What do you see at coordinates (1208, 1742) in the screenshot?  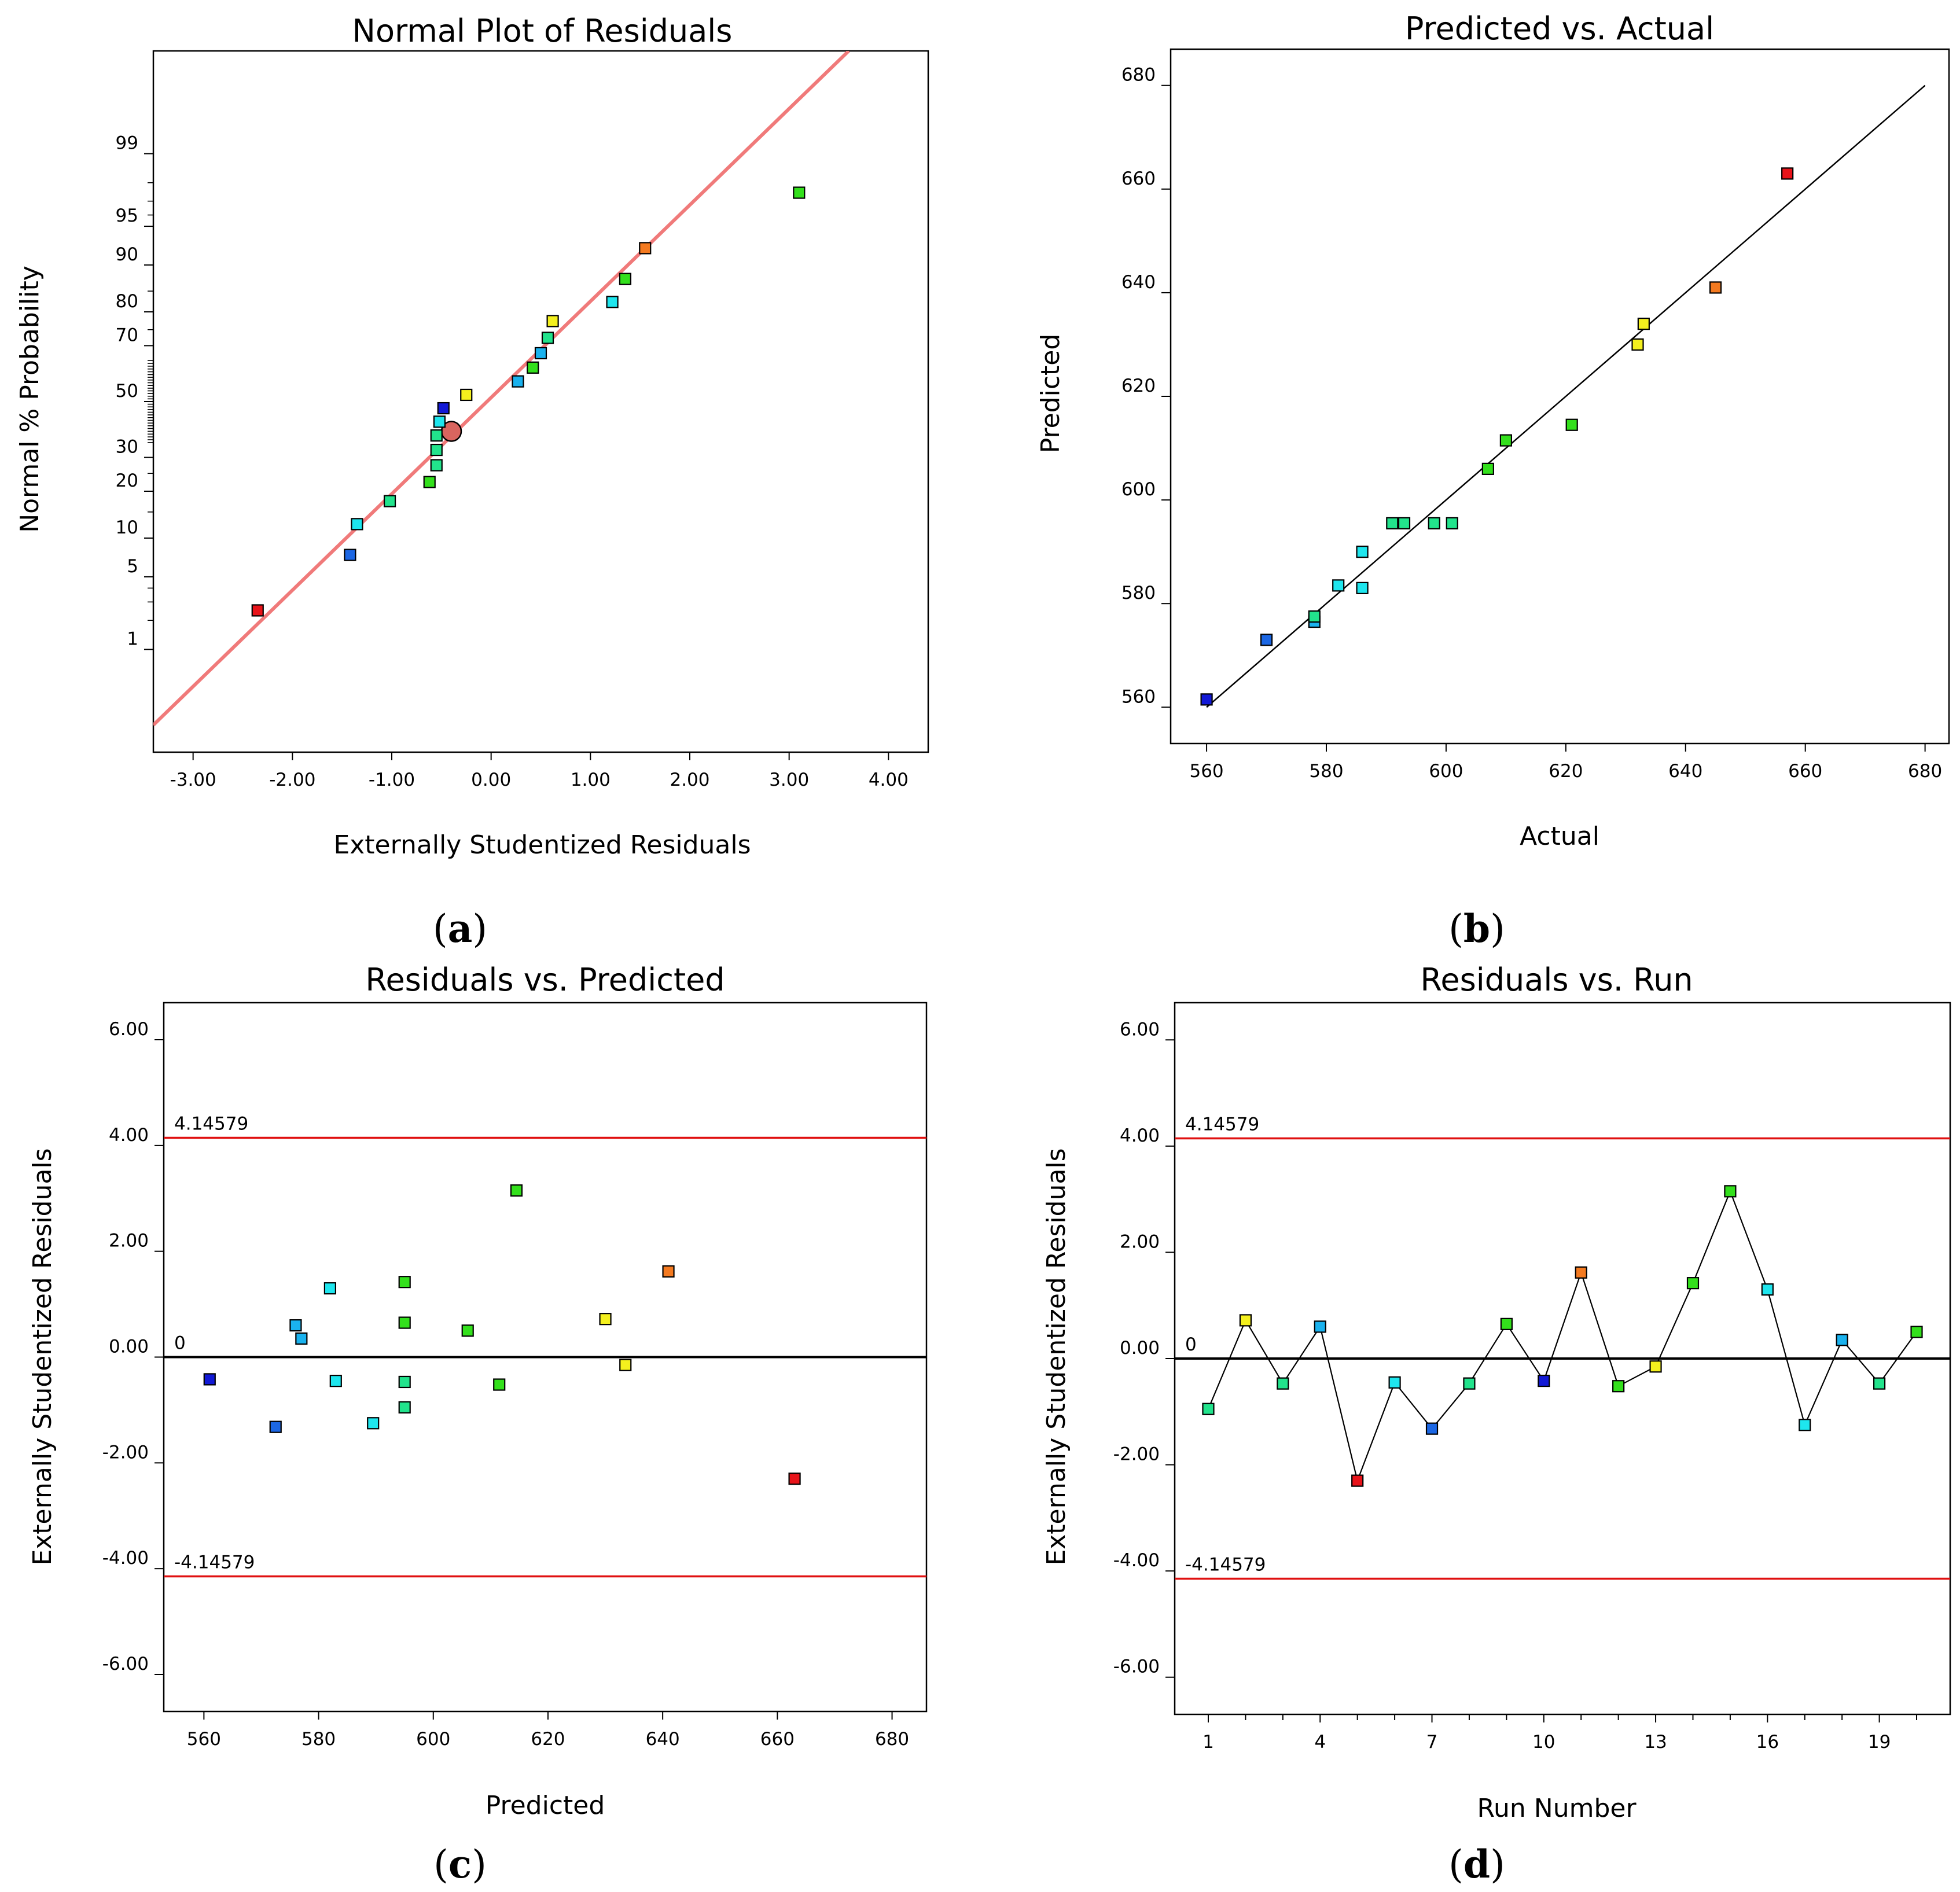 I see `x-tick-label: 1` at bounding box center [1208, 1742].